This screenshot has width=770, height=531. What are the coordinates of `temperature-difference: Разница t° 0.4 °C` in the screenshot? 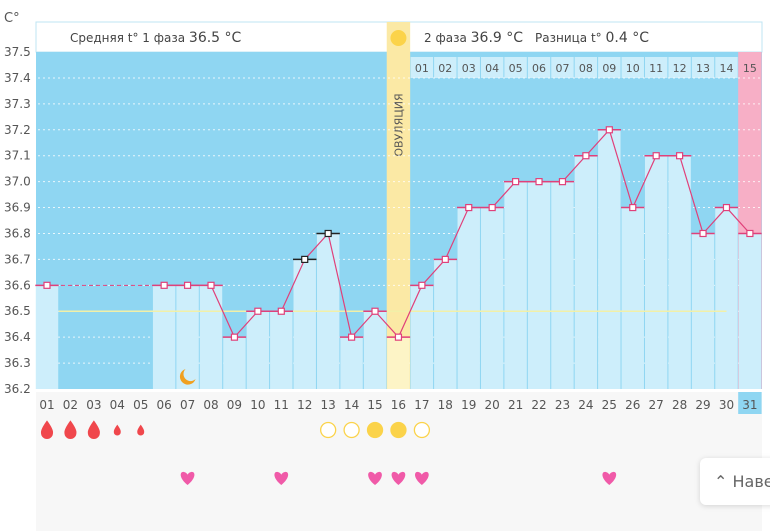 It's located at (592, 38).